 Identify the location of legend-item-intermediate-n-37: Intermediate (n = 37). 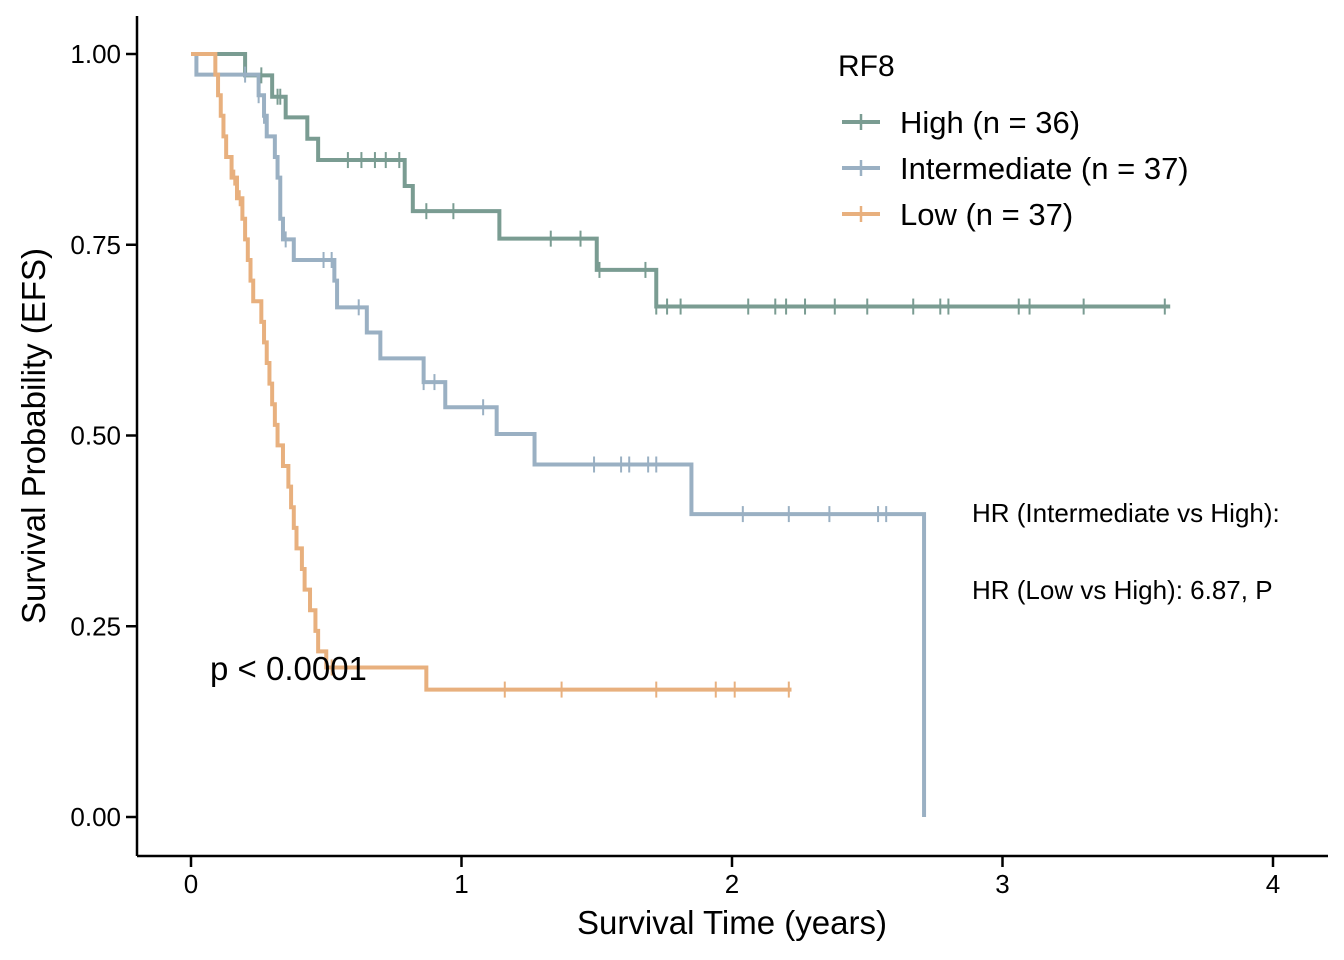
(1015, 168).